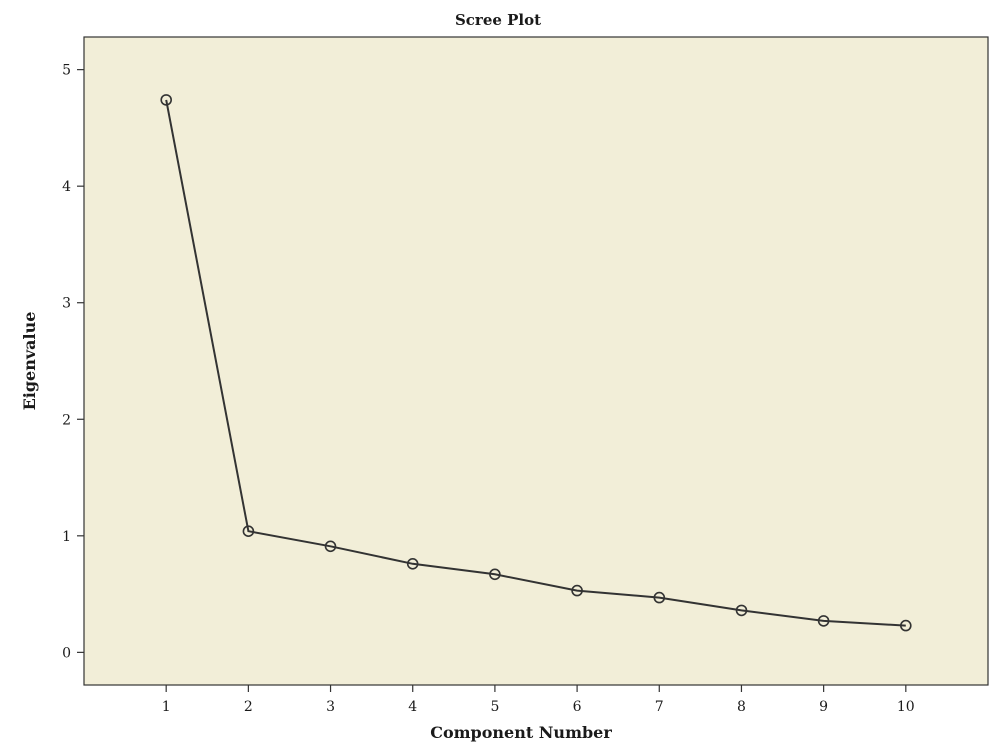  What do you see at coordinates (538, 700) in the screenshot?
I see `x-axis: 1 2 3 4 5 6 7 8 9 10` at bounding box center [538, 700].